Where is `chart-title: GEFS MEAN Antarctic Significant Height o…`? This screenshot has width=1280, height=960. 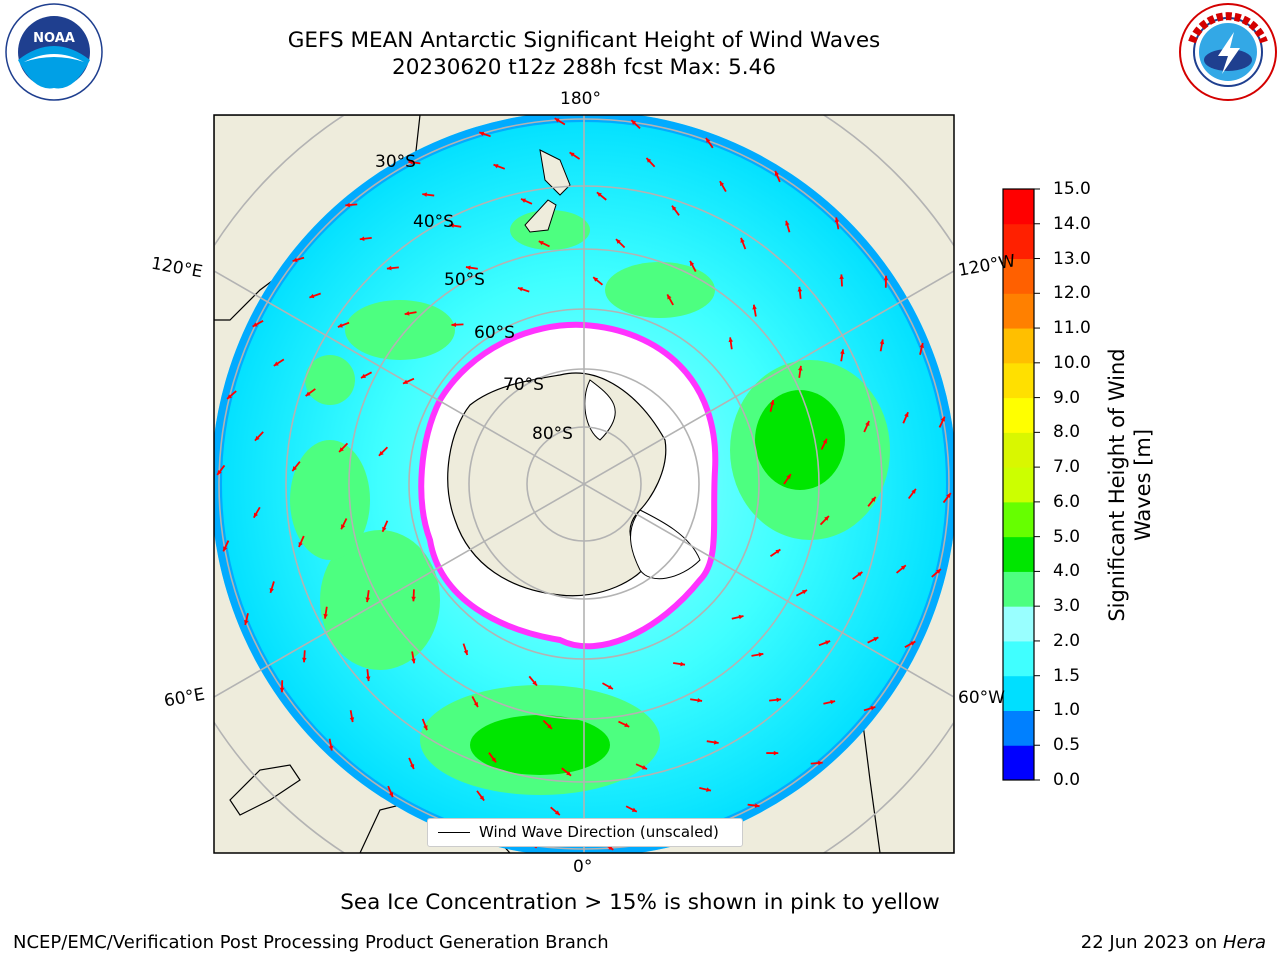
chart-title: GEFS MEAN Antarctic Significant Height o… is located at coordinates (584, 40).